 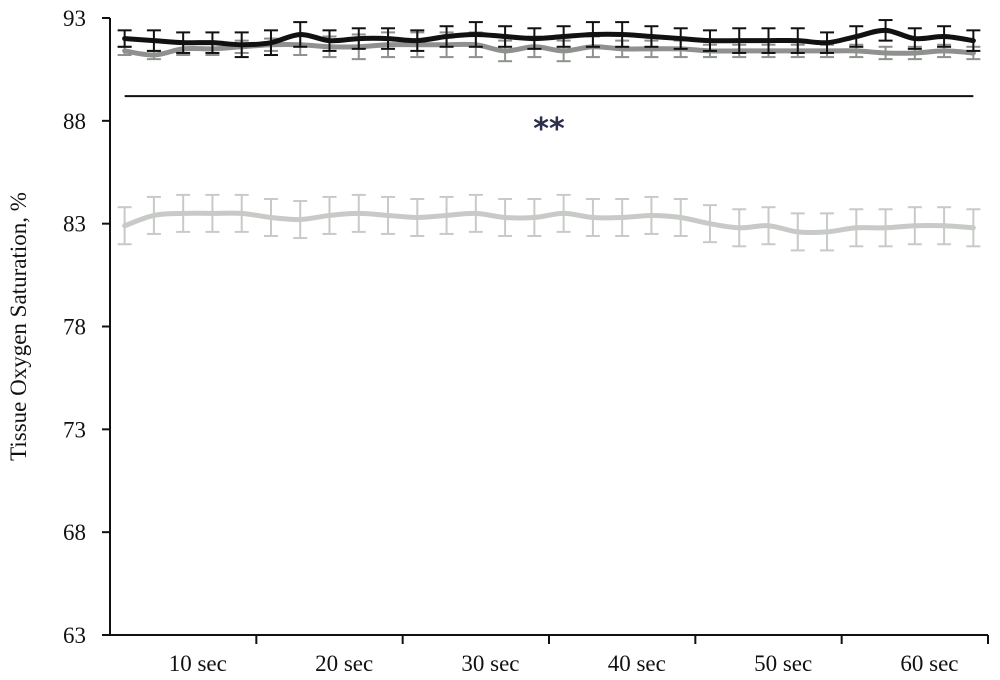 I want to click on y-axis-title: Tissue Oxygen Saturation, %, so click(x=18, y=326).